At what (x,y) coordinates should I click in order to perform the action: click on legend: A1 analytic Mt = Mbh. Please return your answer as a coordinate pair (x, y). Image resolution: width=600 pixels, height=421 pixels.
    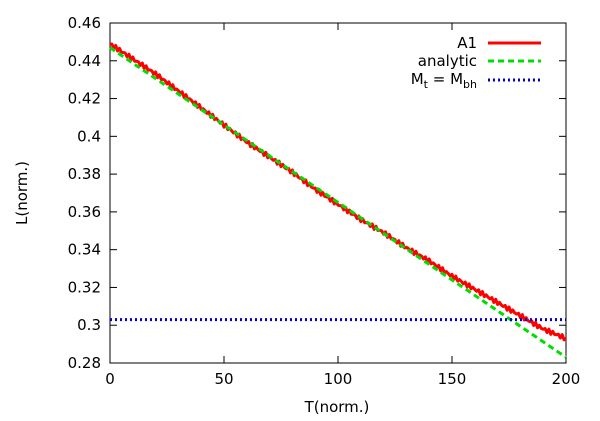
    Looking at the image, I should click on (476, 62).